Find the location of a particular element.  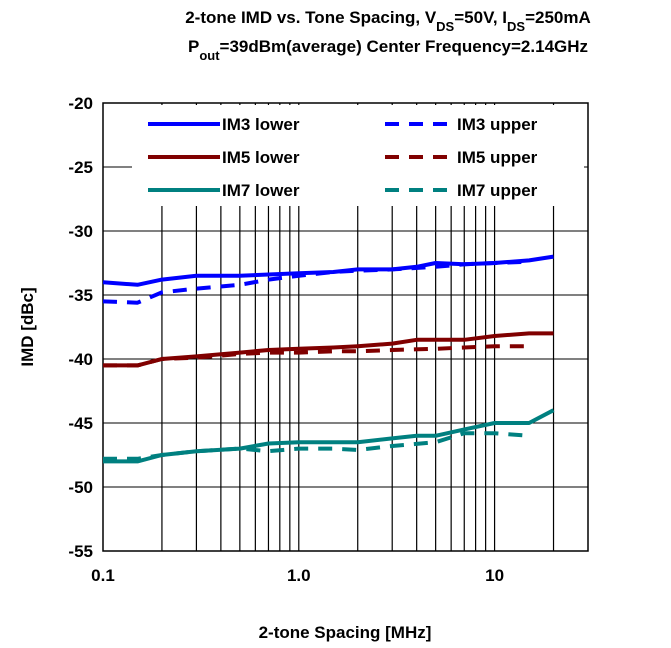

legend-label: IM5 lower is located at coordinates (261, 157).